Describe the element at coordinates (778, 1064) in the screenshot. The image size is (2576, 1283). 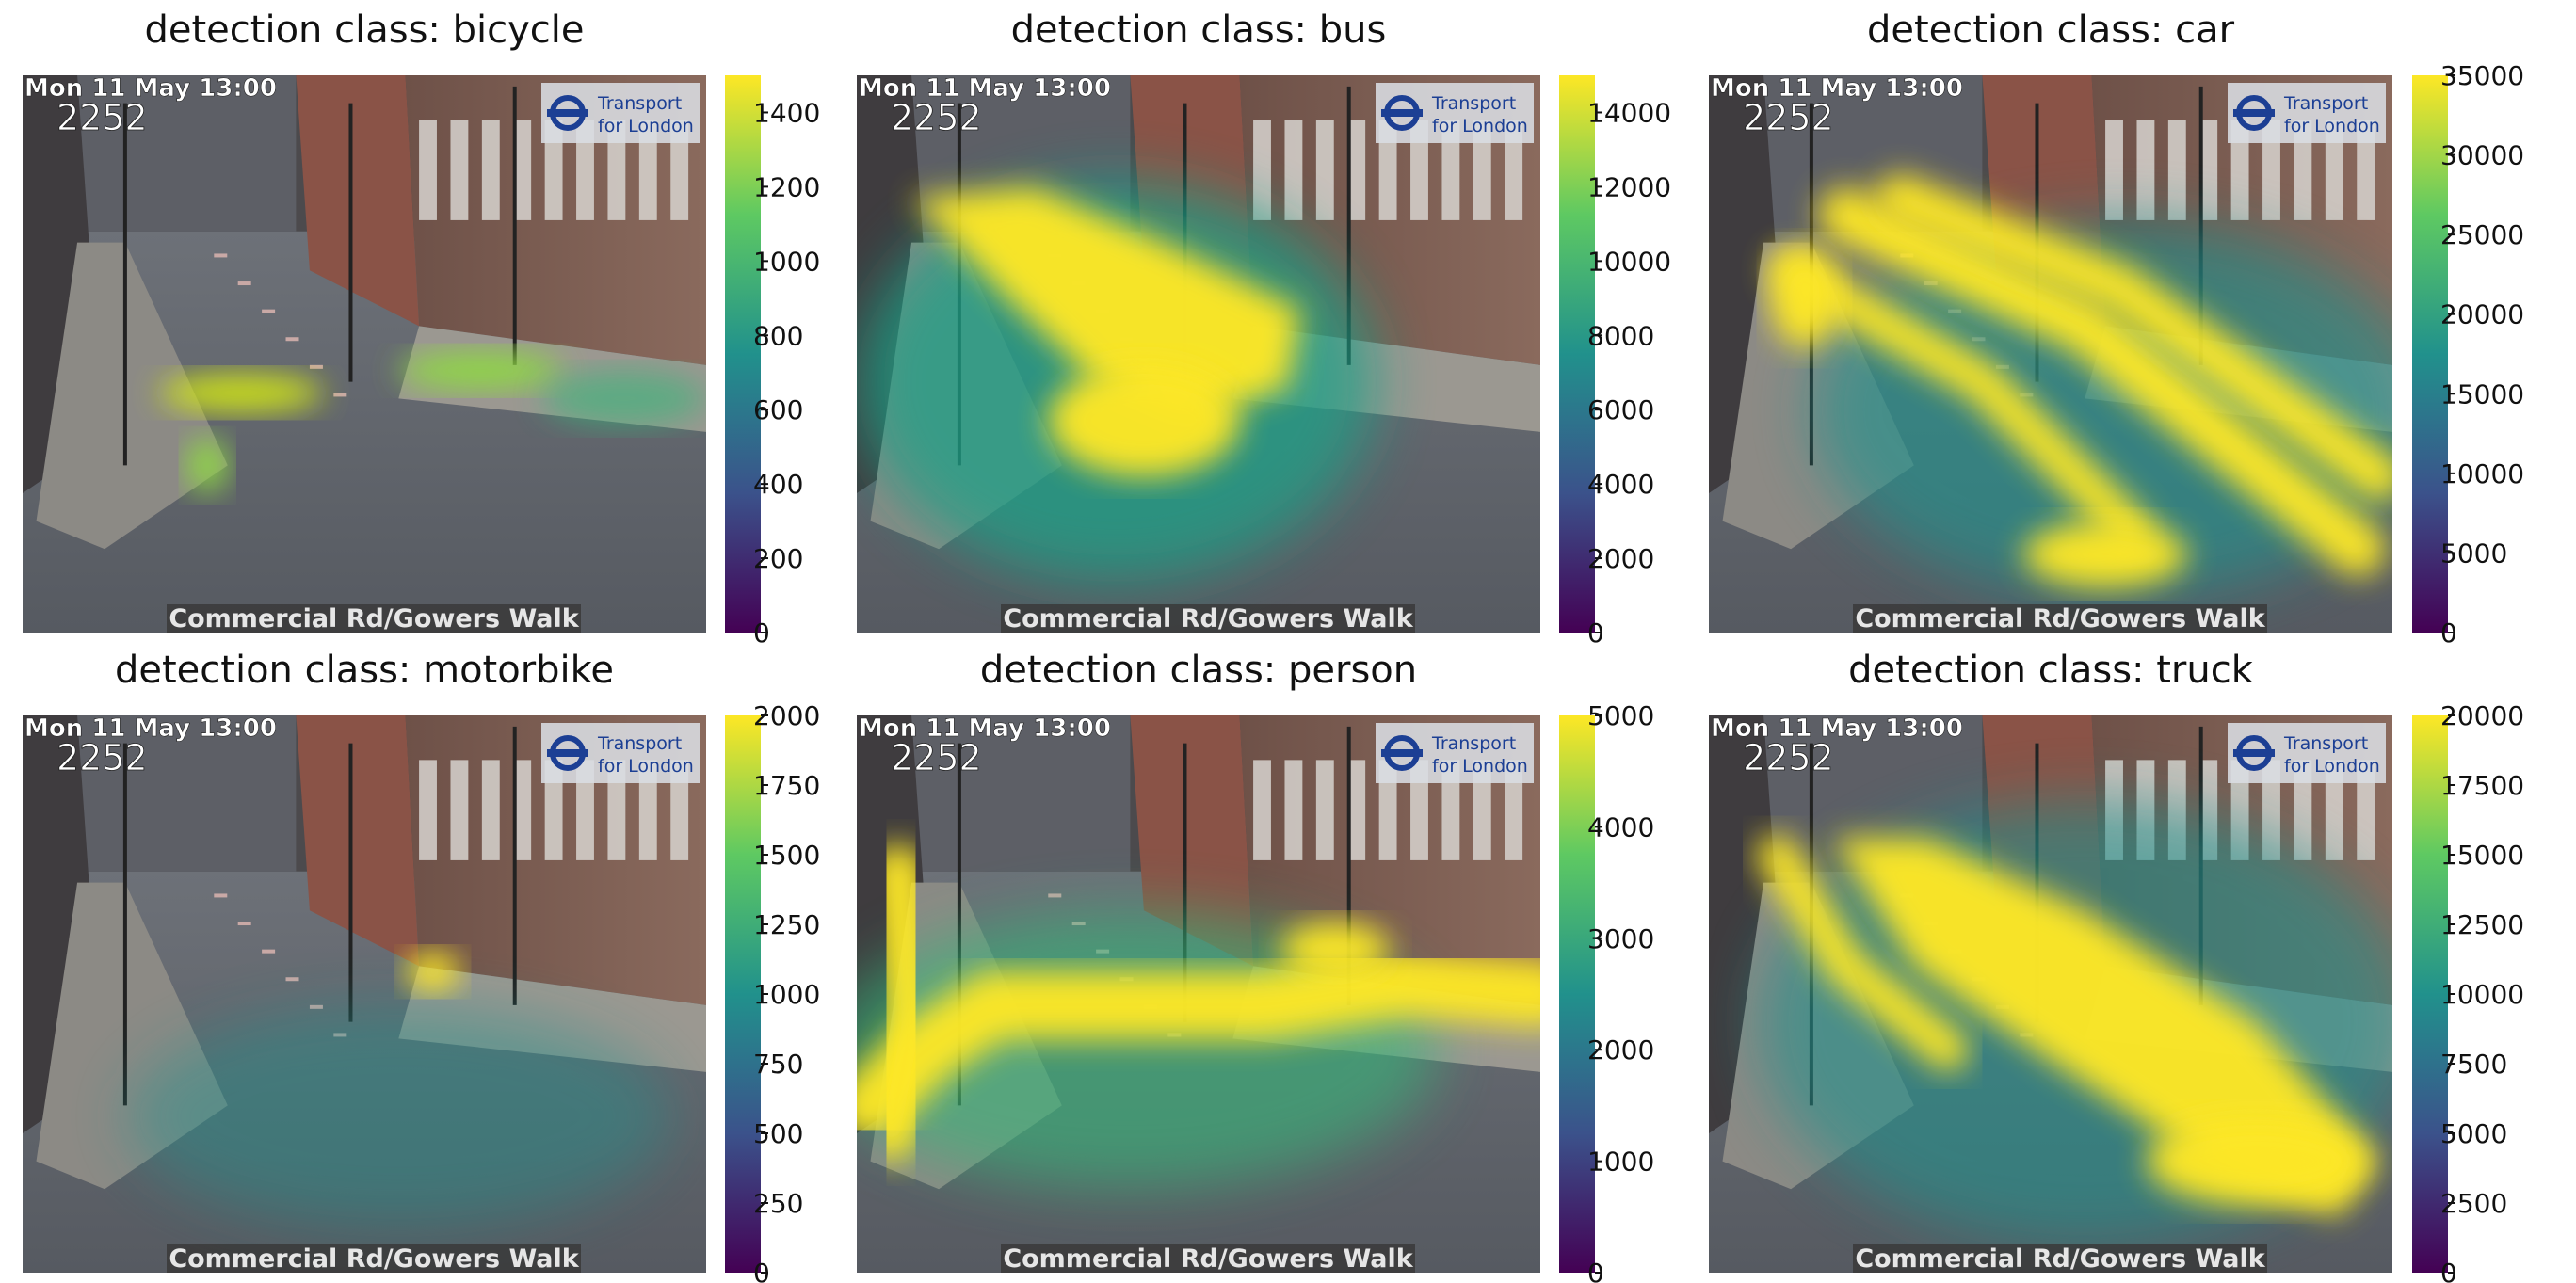
I see `colorbar-tick-label: 750` at that location.